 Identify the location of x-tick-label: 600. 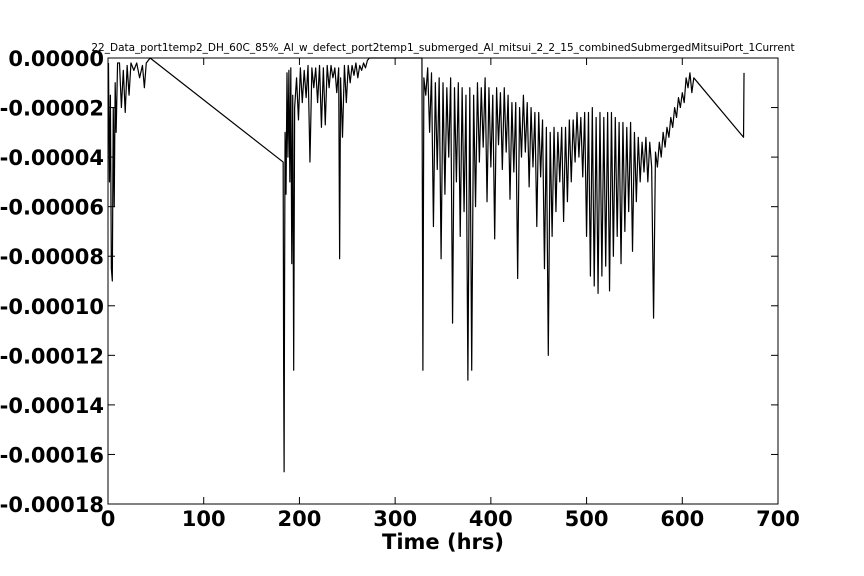
(682, 519).